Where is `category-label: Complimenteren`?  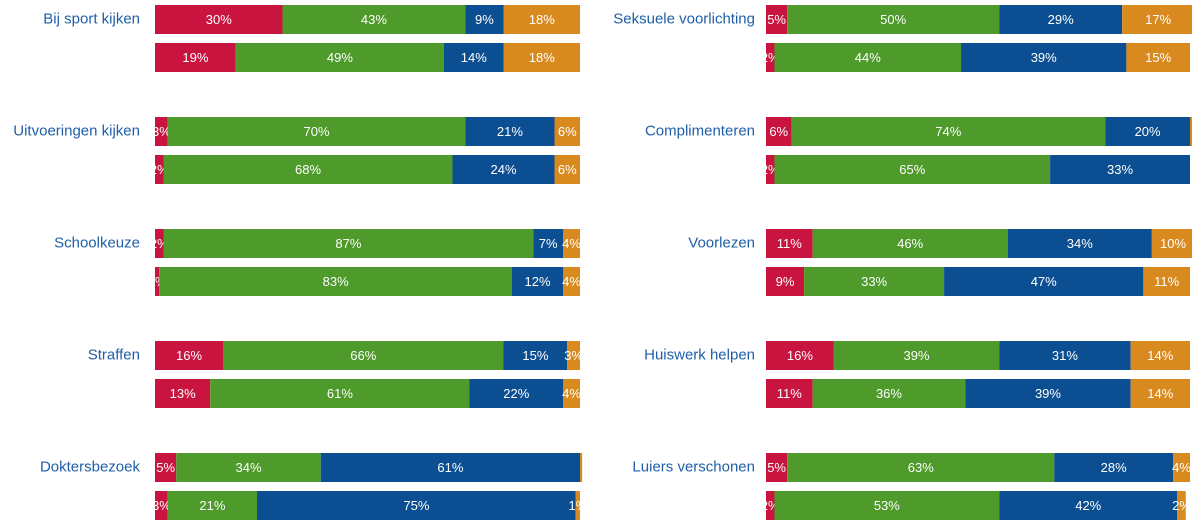 category-label: Complimenteren is located at coordinates (700, 130).